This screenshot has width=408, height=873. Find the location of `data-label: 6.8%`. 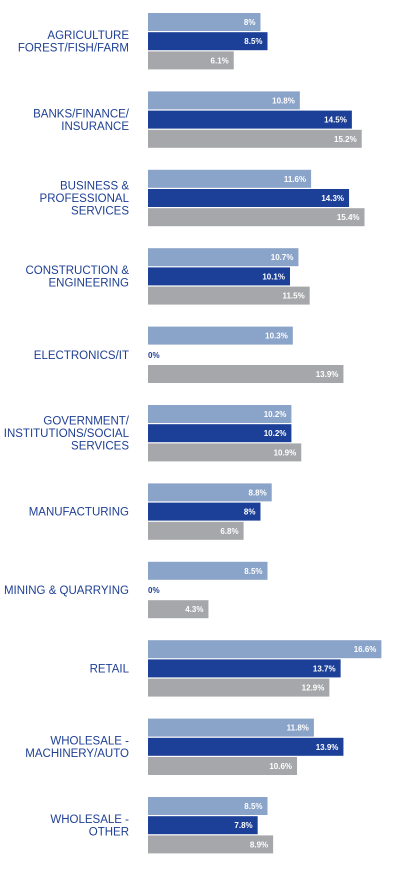

data-label: 6.8% is located at coordinates (229, 531).